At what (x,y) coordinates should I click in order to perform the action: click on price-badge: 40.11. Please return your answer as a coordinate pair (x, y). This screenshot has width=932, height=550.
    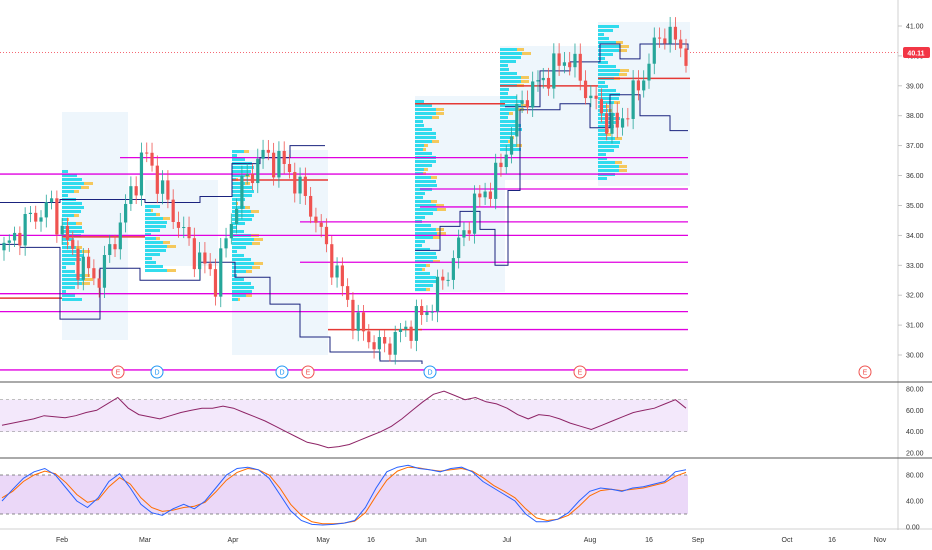
    Looking at the image, I should click on (916, 52).